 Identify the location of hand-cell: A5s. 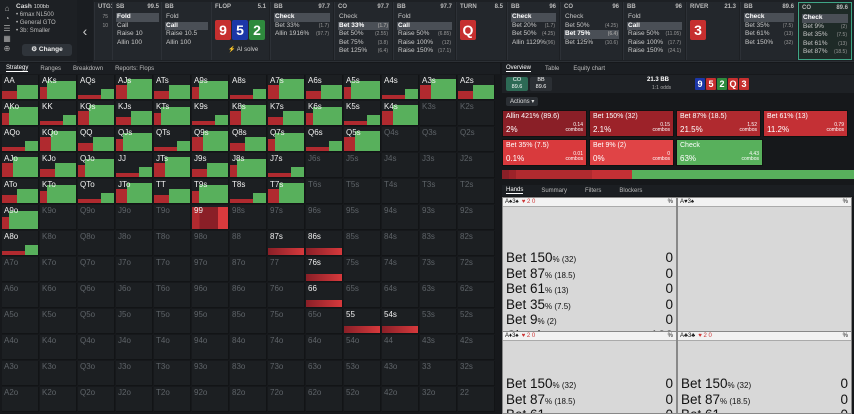
(362, 87).